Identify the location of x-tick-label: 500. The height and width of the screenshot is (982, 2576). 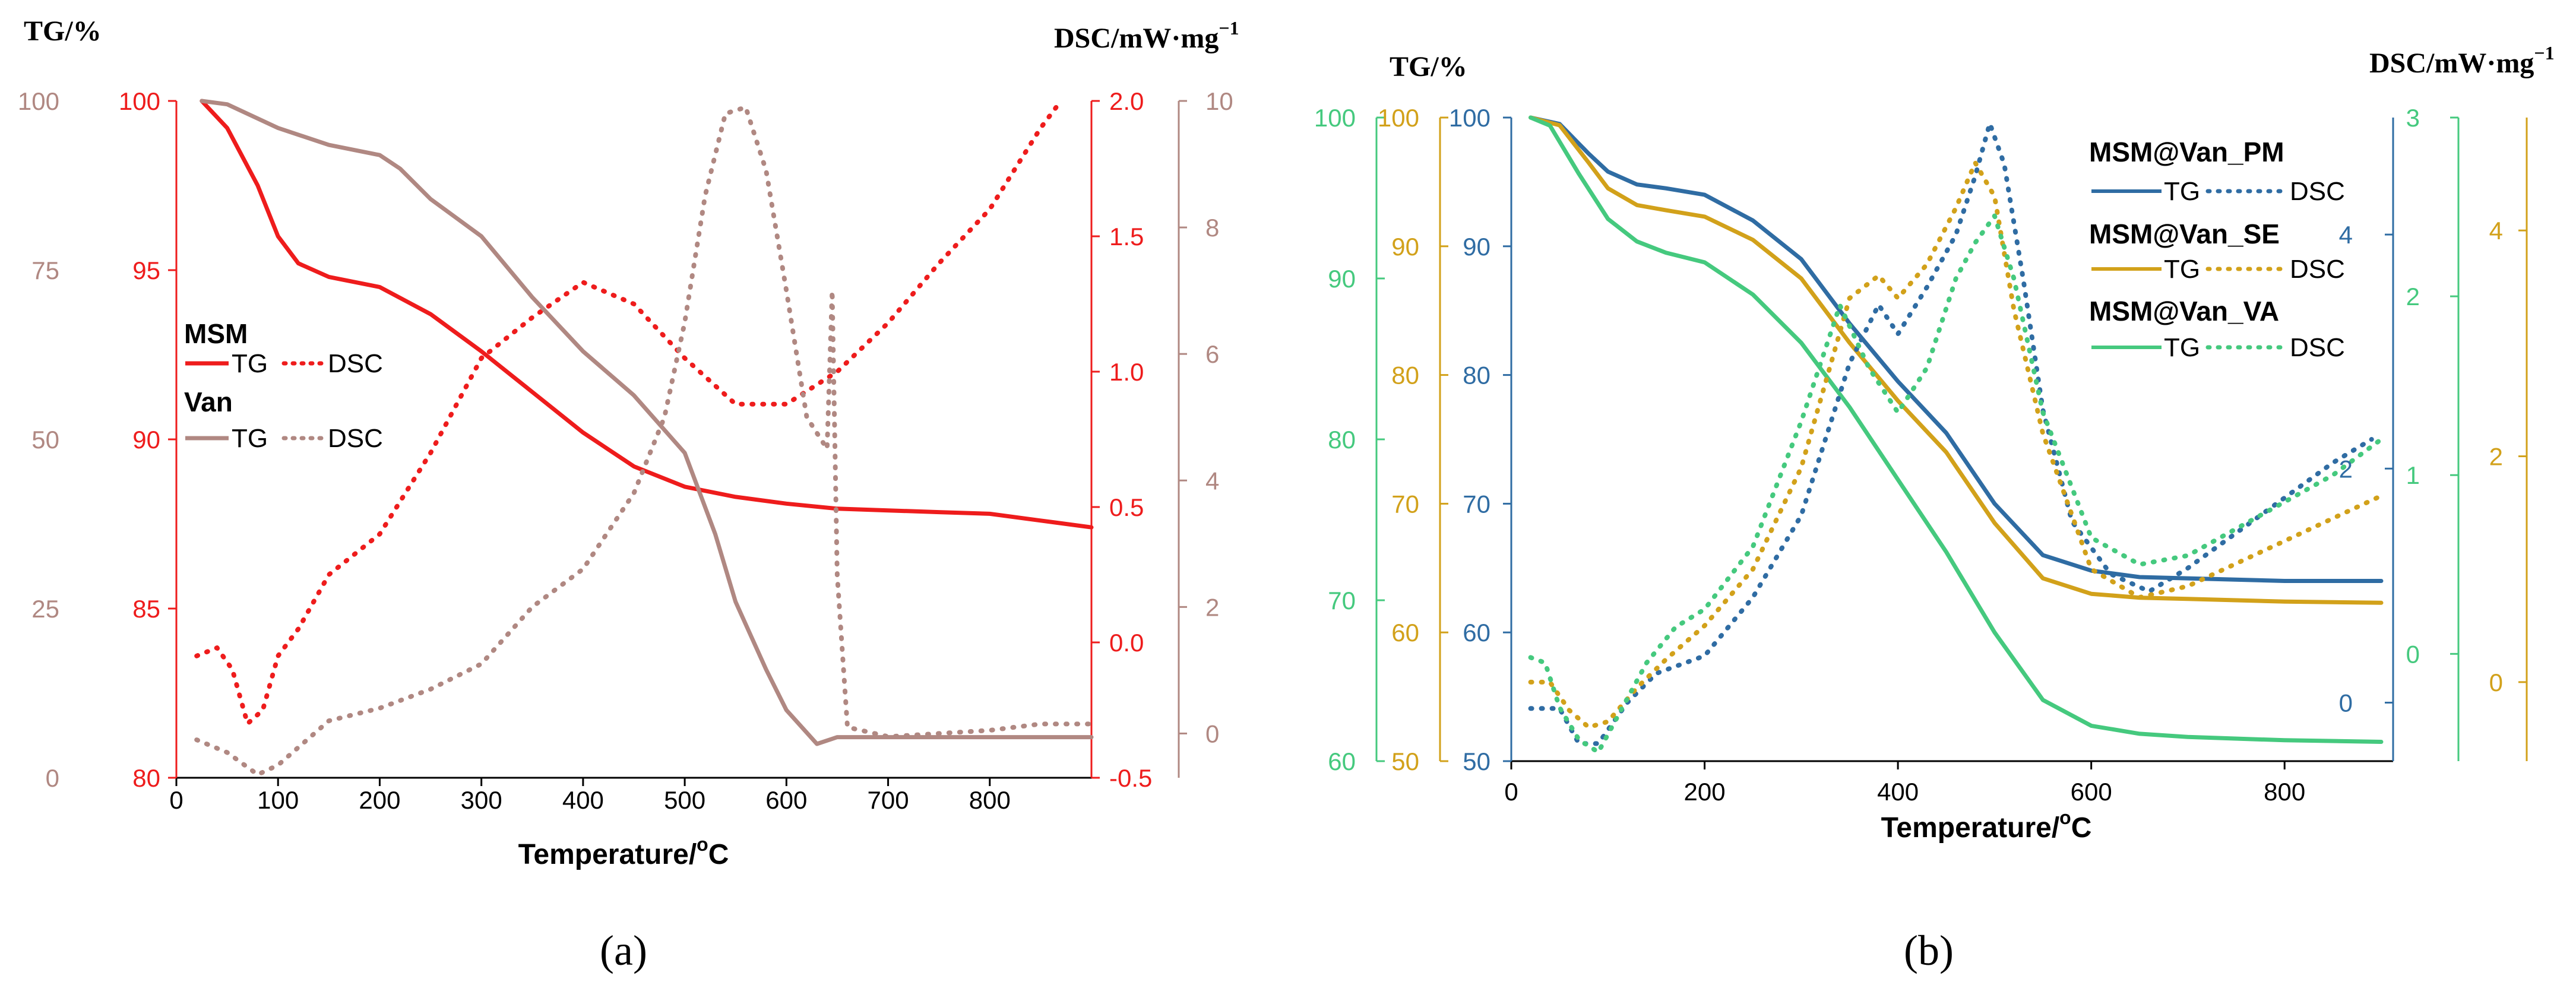
(684, 800).